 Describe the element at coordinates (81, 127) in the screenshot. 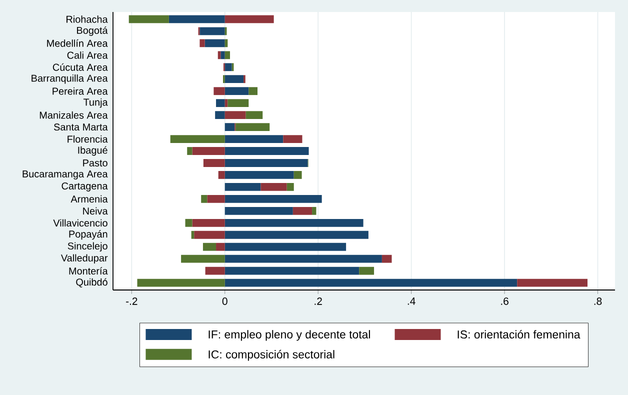

I see `y-tick-label: Santa Marta` at that location.